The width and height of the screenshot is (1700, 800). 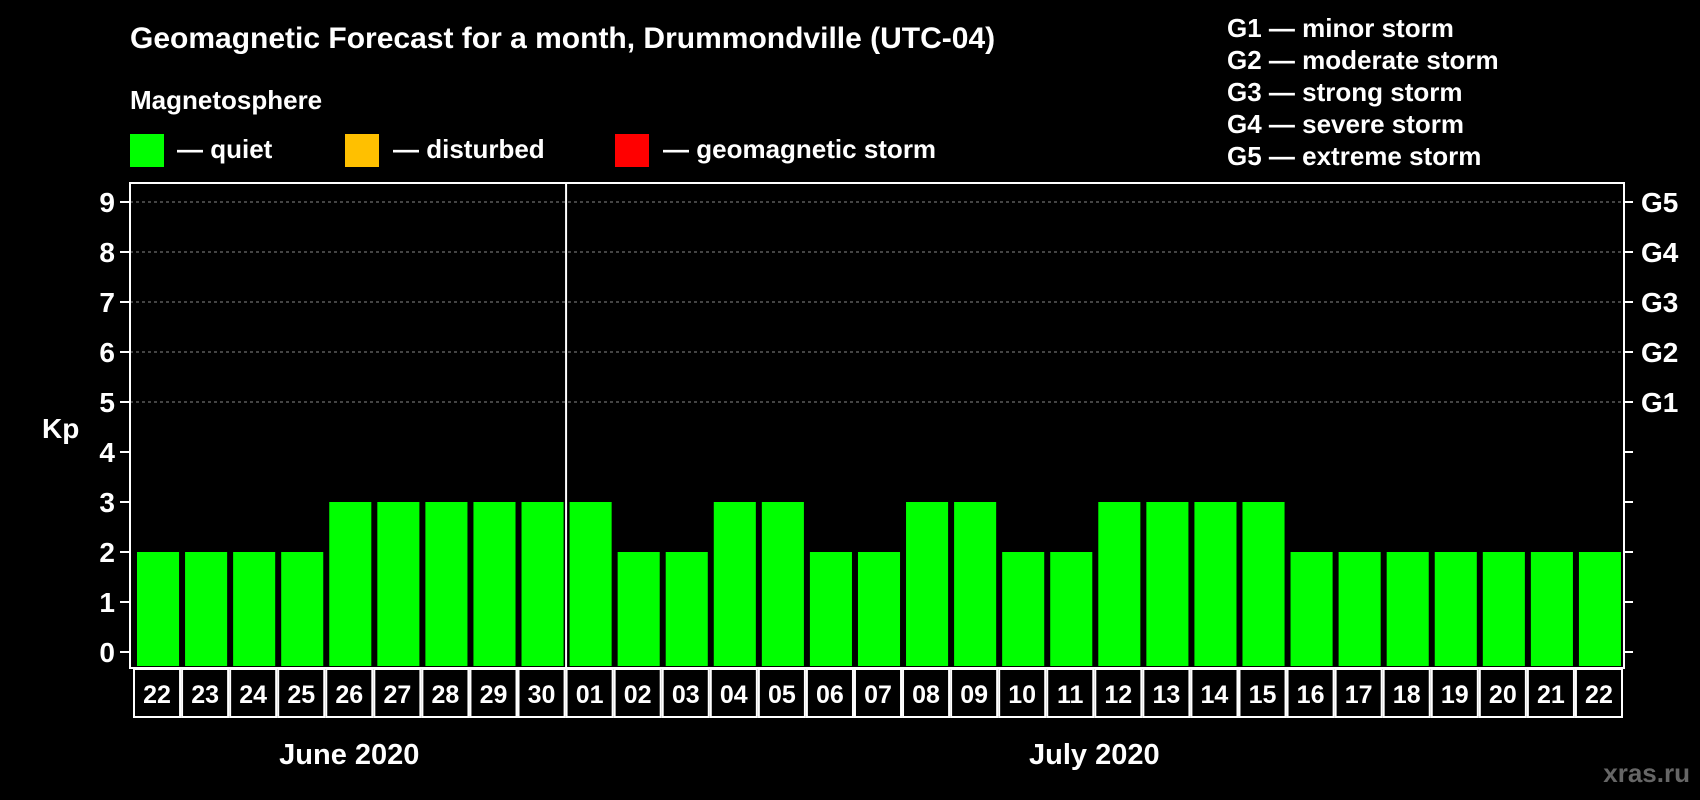 I want to click on legend-storm-label: — geomagnetic storm, so click(x=799, y=149).